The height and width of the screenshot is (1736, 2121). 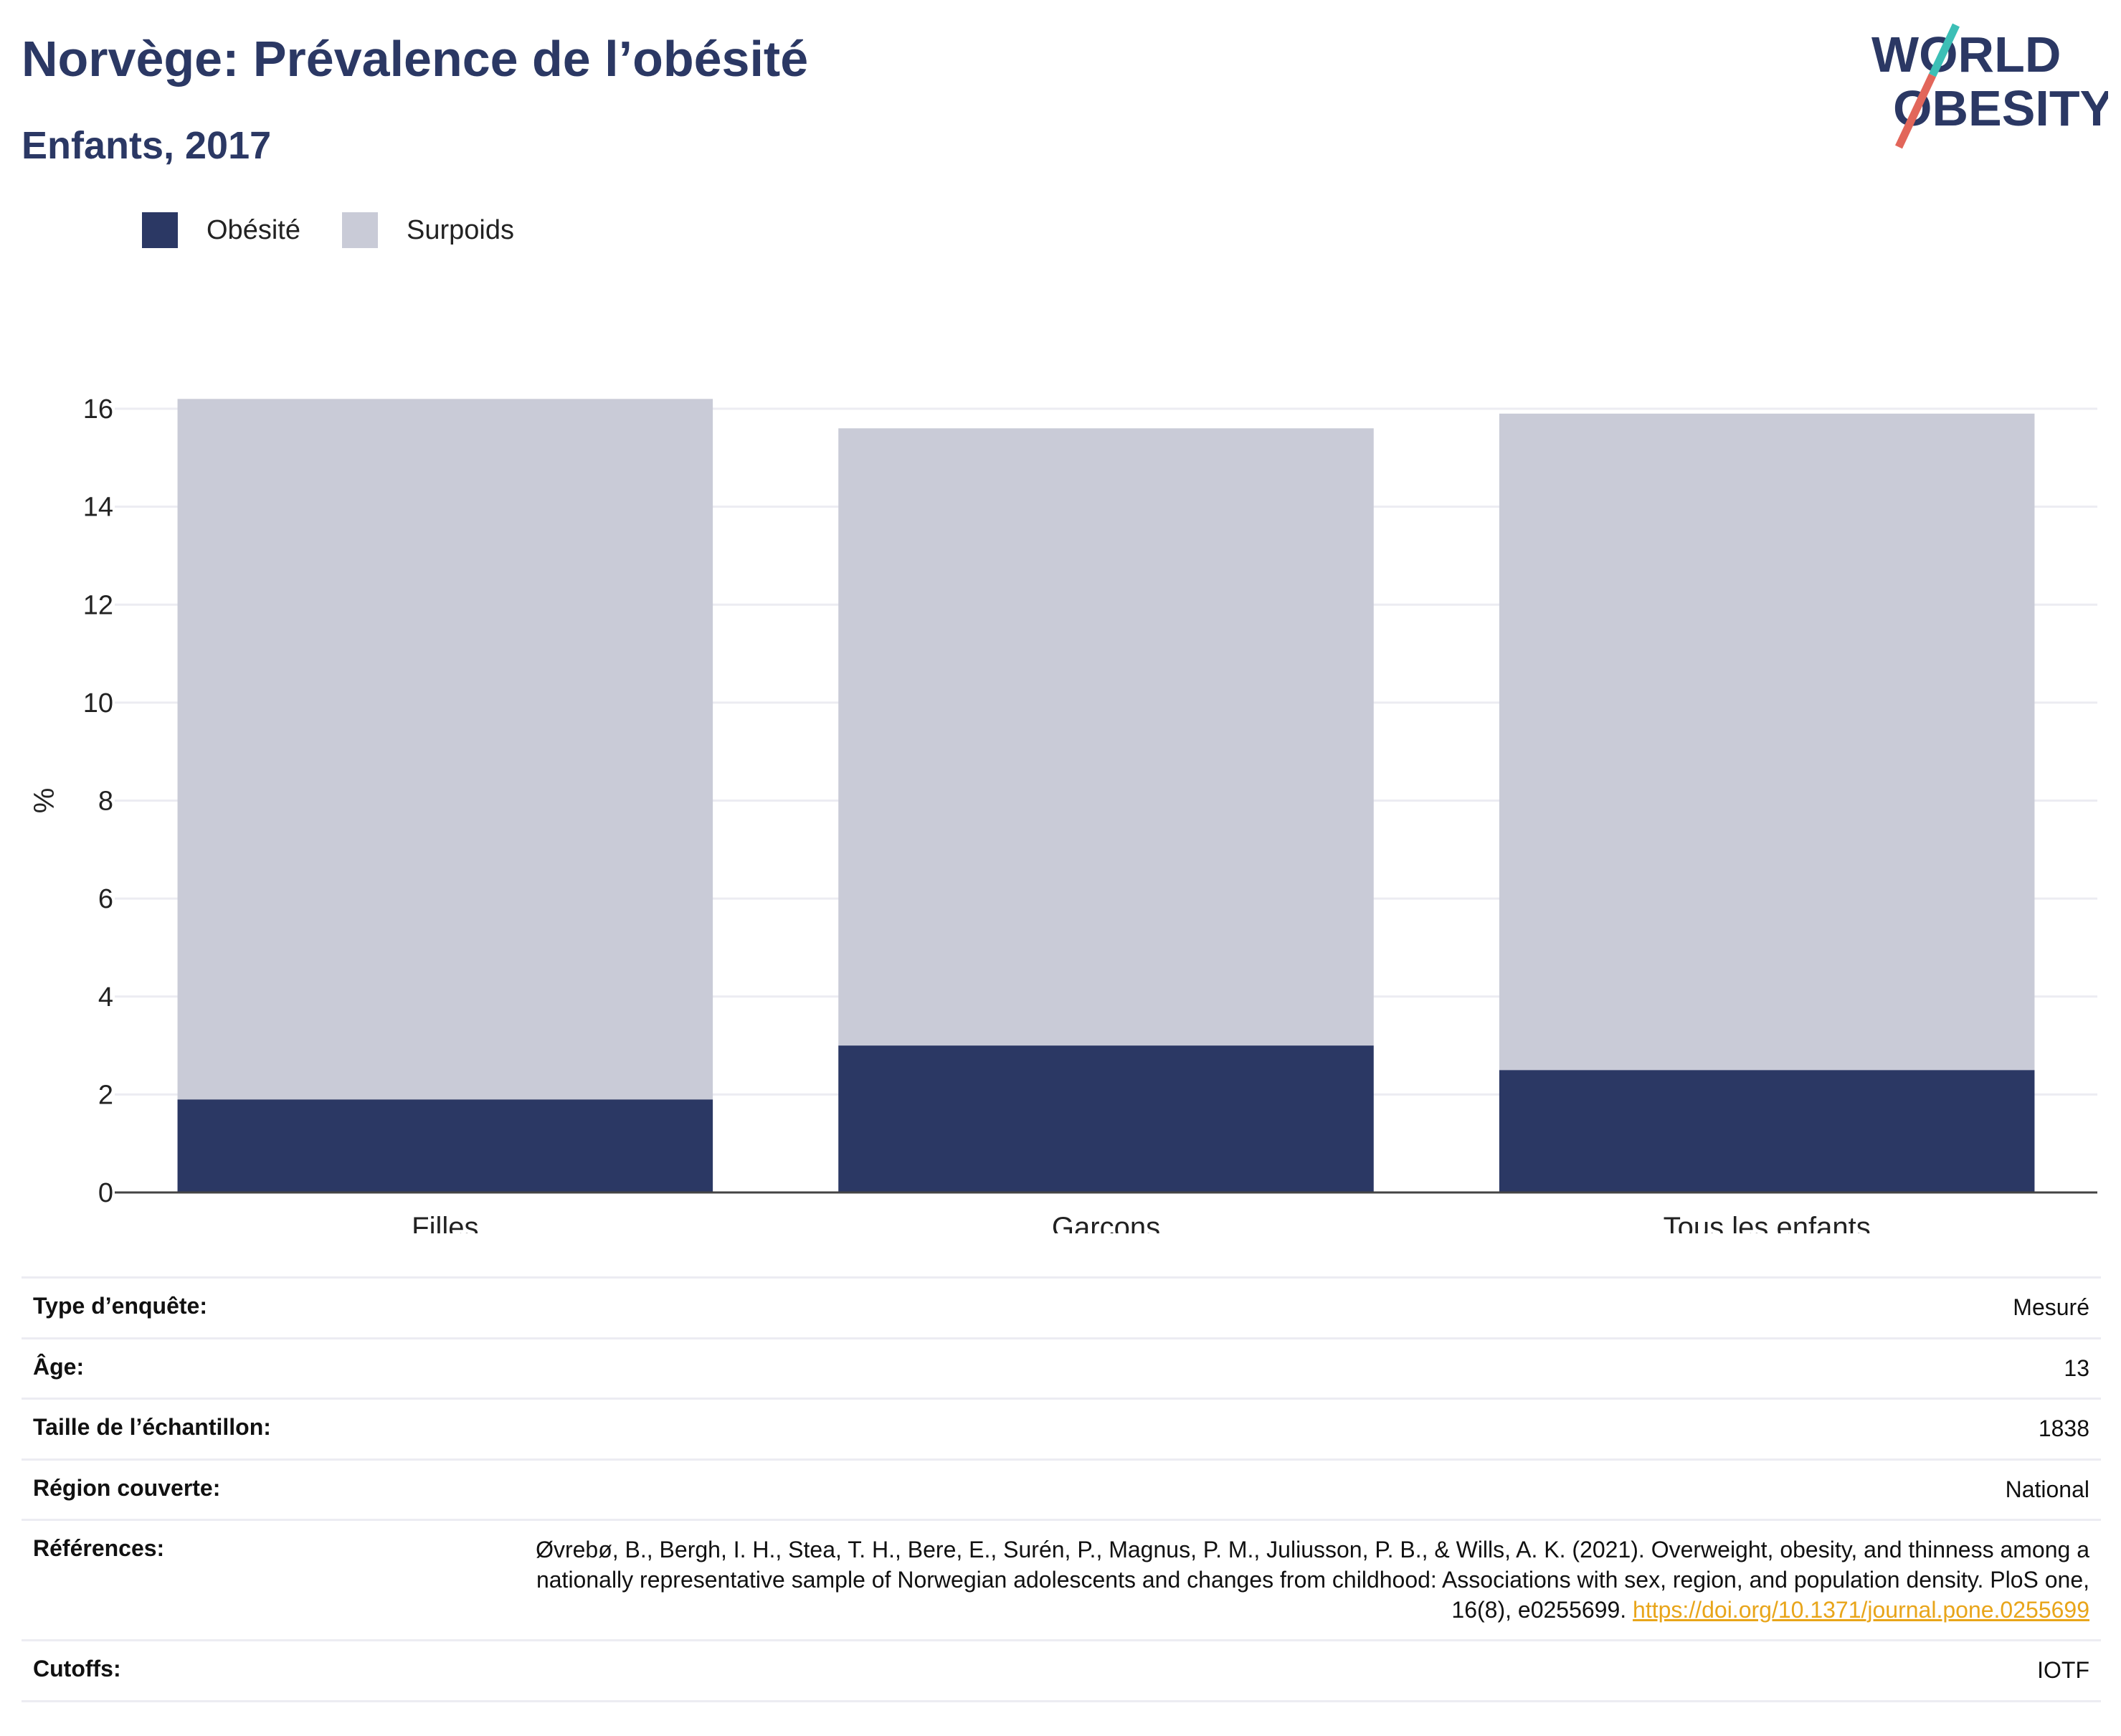 I want to click on info-value: Mesuré, so click(x=1302, y=1308).